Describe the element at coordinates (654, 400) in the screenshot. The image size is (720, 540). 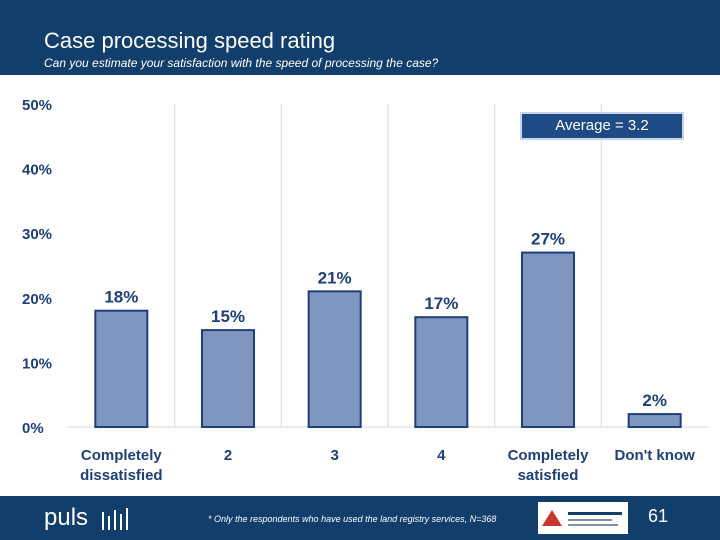
I see `data-label: 2%` at that location.